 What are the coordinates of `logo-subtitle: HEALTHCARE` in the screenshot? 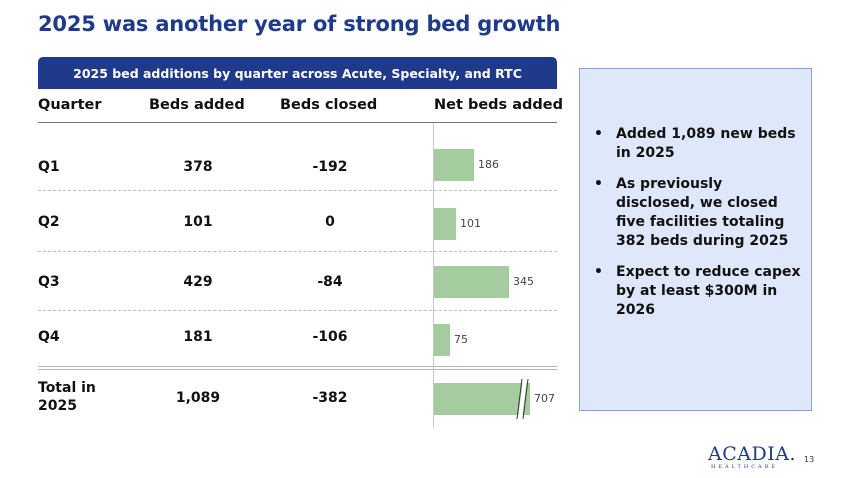 It's located at (745, 467).